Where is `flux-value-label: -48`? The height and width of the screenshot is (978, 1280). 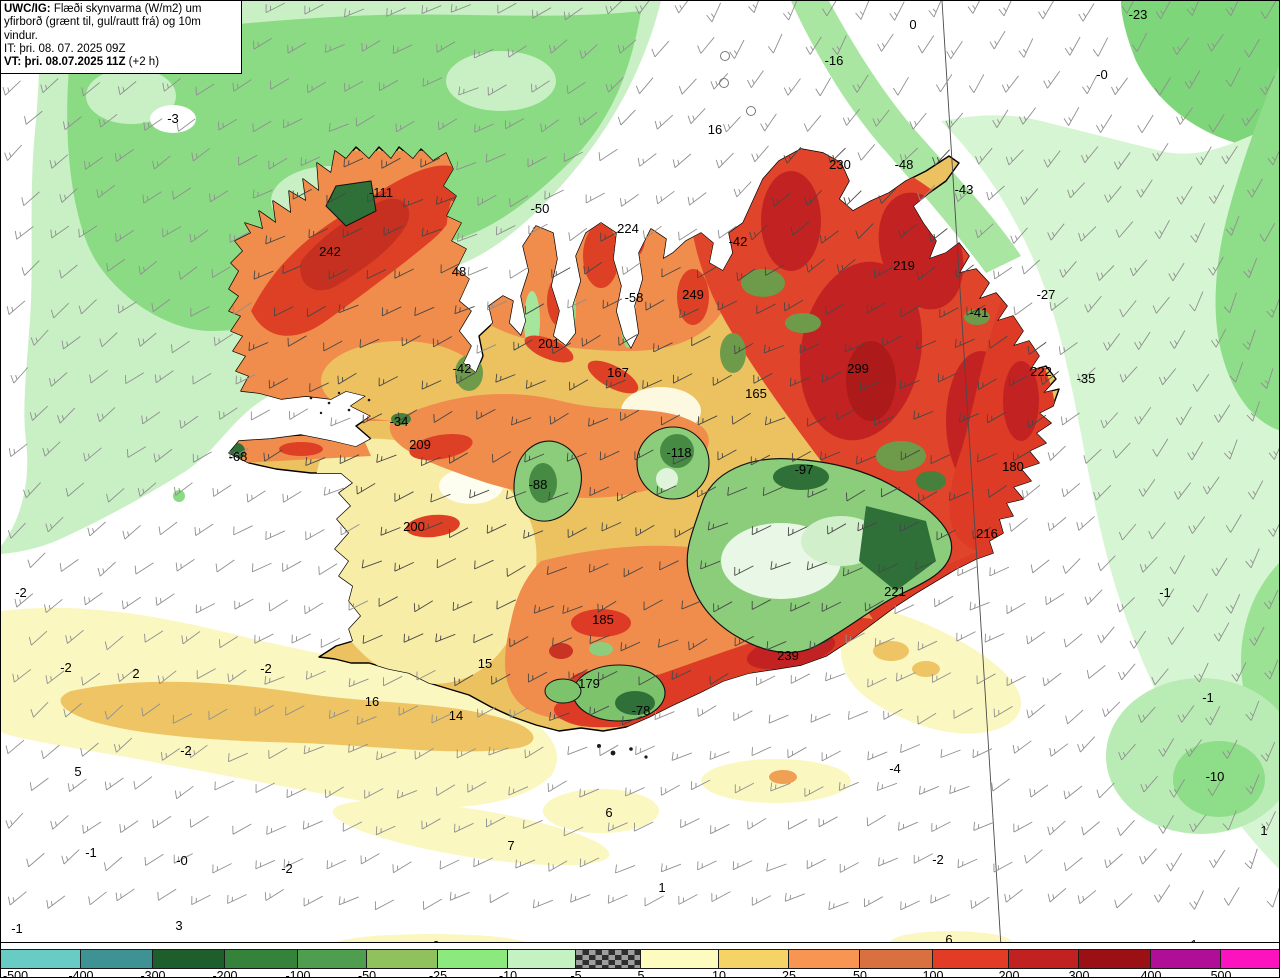 flux-value-label: -48 is located at coordinates (904, 164).